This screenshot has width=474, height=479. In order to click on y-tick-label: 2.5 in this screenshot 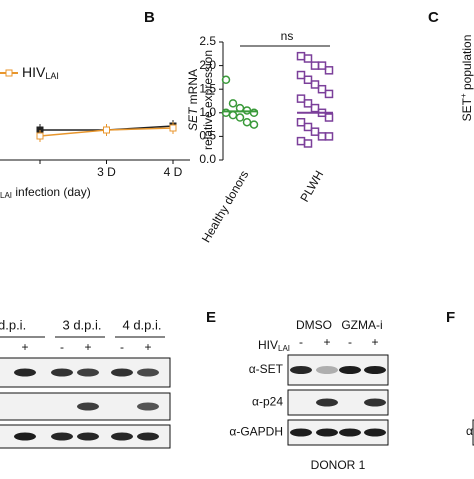, I will do `click(207, 41)`.